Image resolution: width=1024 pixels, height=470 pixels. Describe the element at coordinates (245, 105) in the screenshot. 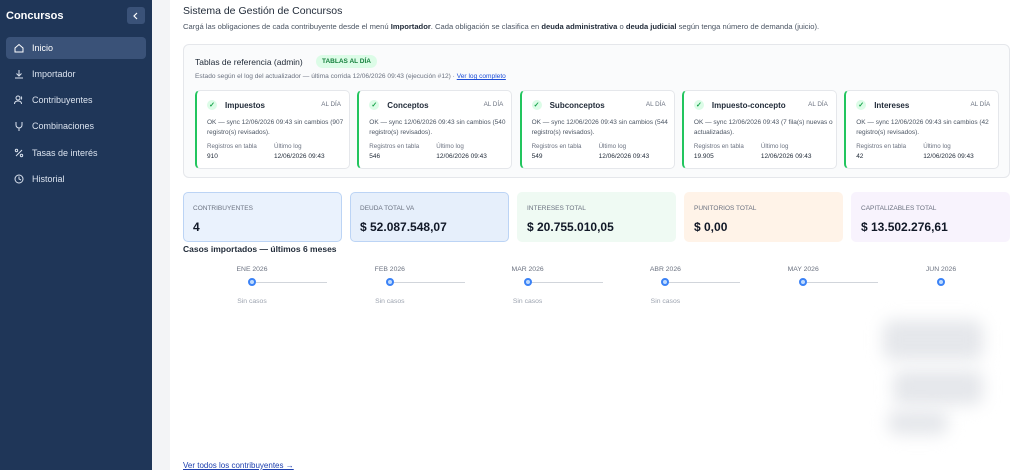

I see `table-name: Impuestos` at that location.